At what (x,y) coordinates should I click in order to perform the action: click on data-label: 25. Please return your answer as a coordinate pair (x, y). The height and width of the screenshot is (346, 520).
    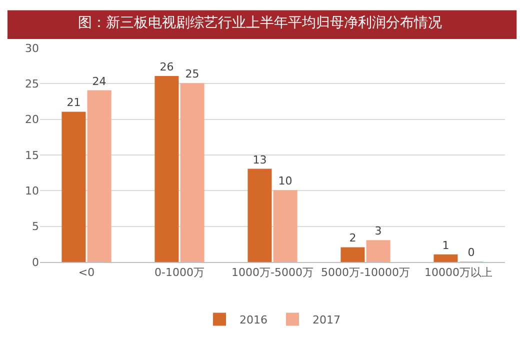
    Looking at the image, I should click on (192, 74).